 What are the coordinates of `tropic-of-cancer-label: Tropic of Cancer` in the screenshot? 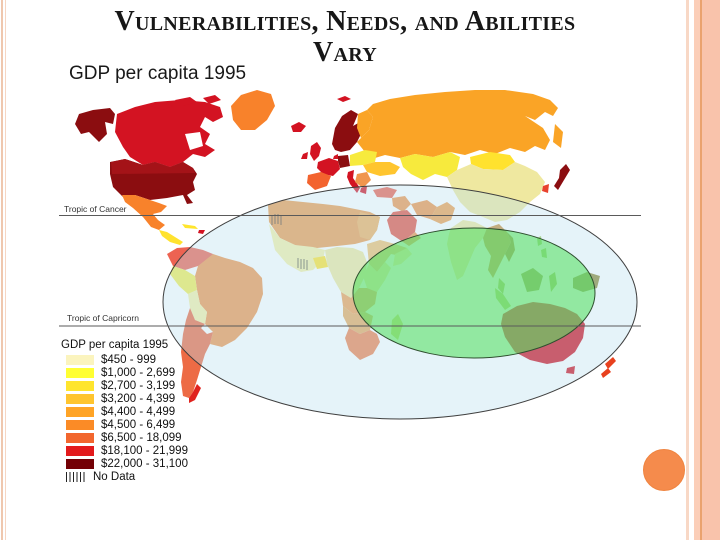 It's located at (95, 209).